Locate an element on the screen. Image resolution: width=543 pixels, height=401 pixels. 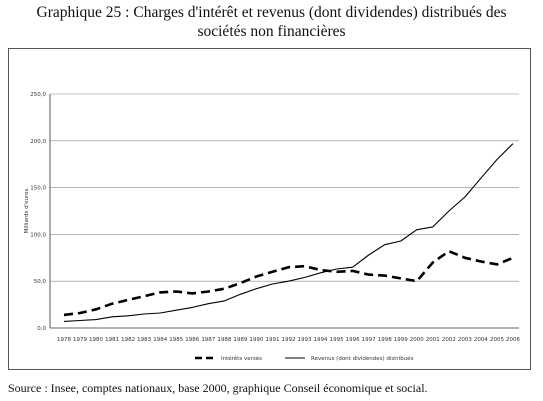
y-tick-label: 0,0 is located at coordinates (41, 329).